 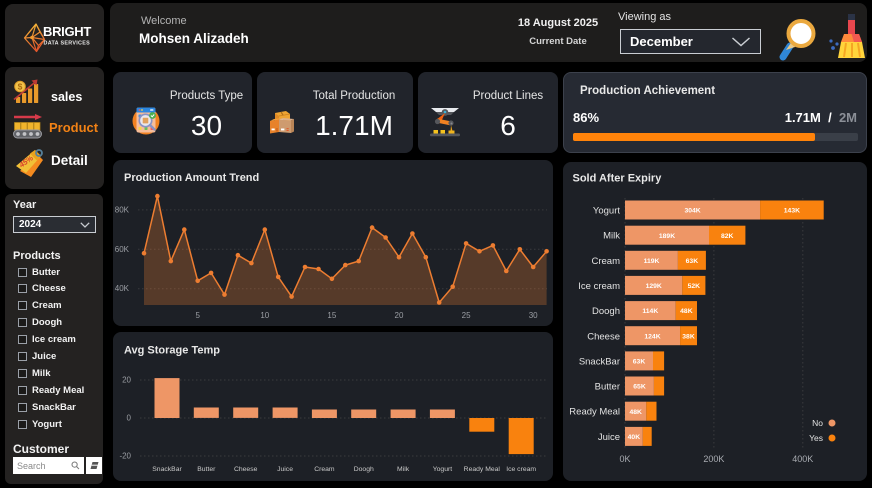 I want to click on svg-text: 189K, so click(x=667, y=236).